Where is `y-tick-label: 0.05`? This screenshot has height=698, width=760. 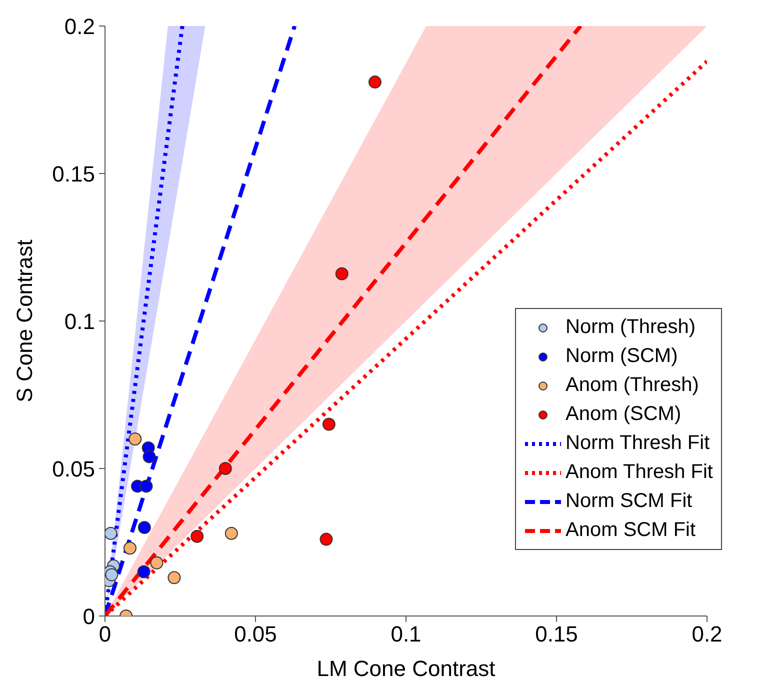
y-tick-label: 0.05 is located at coordinates (73, 469).